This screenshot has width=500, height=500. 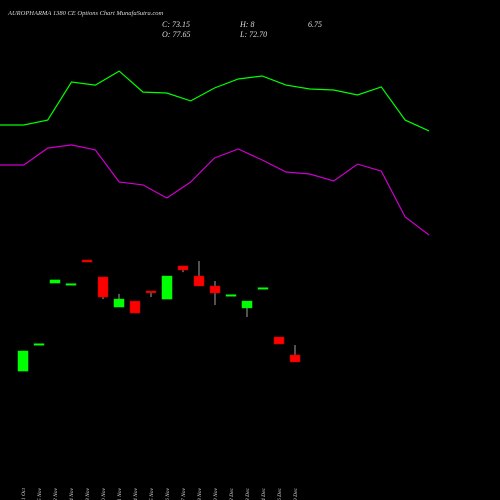 What do you see at coordinates (232, 493) in the screenshot?
I see `x-tick-label: 02 Dec` at bounding box center [232, 493].